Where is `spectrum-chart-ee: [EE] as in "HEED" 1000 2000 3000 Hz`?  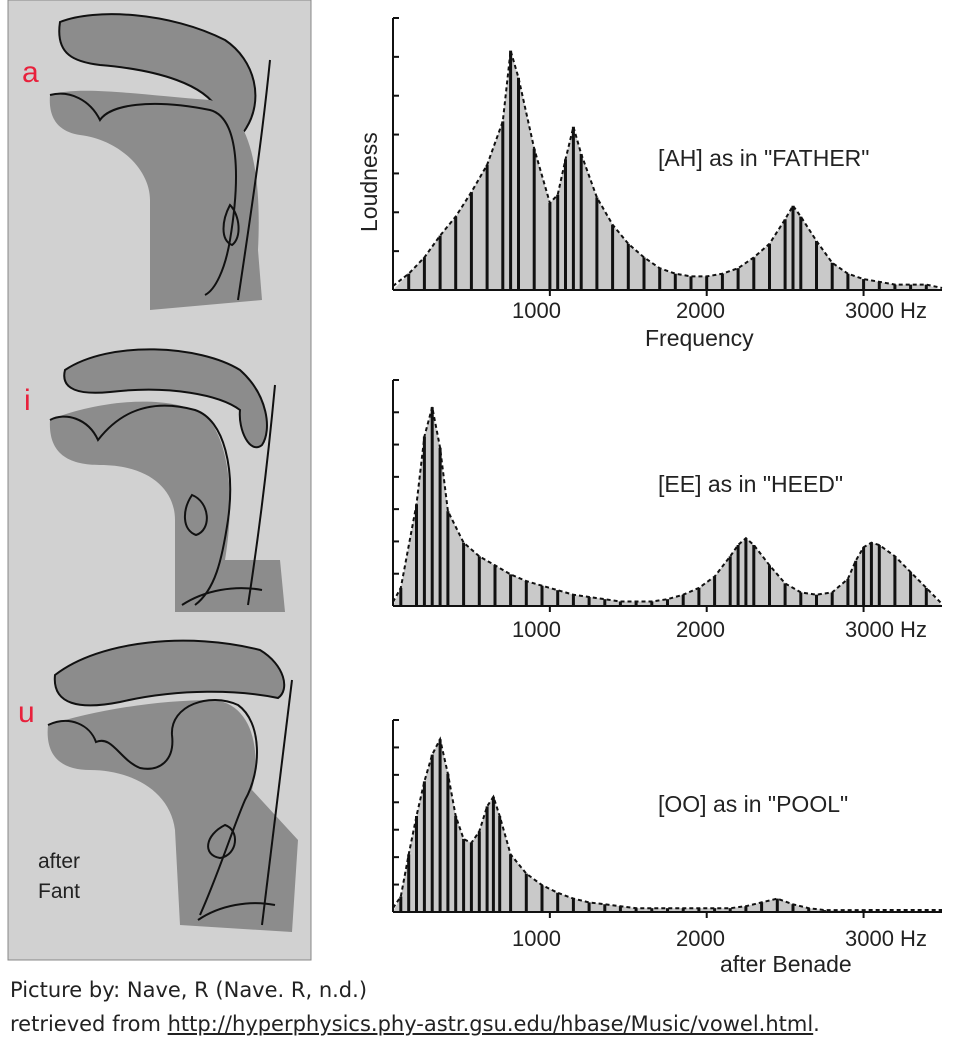
spectrum-chart-ee: [EE] as in "HEED" 1000 2000 3000 Hz is located at coordinates (667, 510).